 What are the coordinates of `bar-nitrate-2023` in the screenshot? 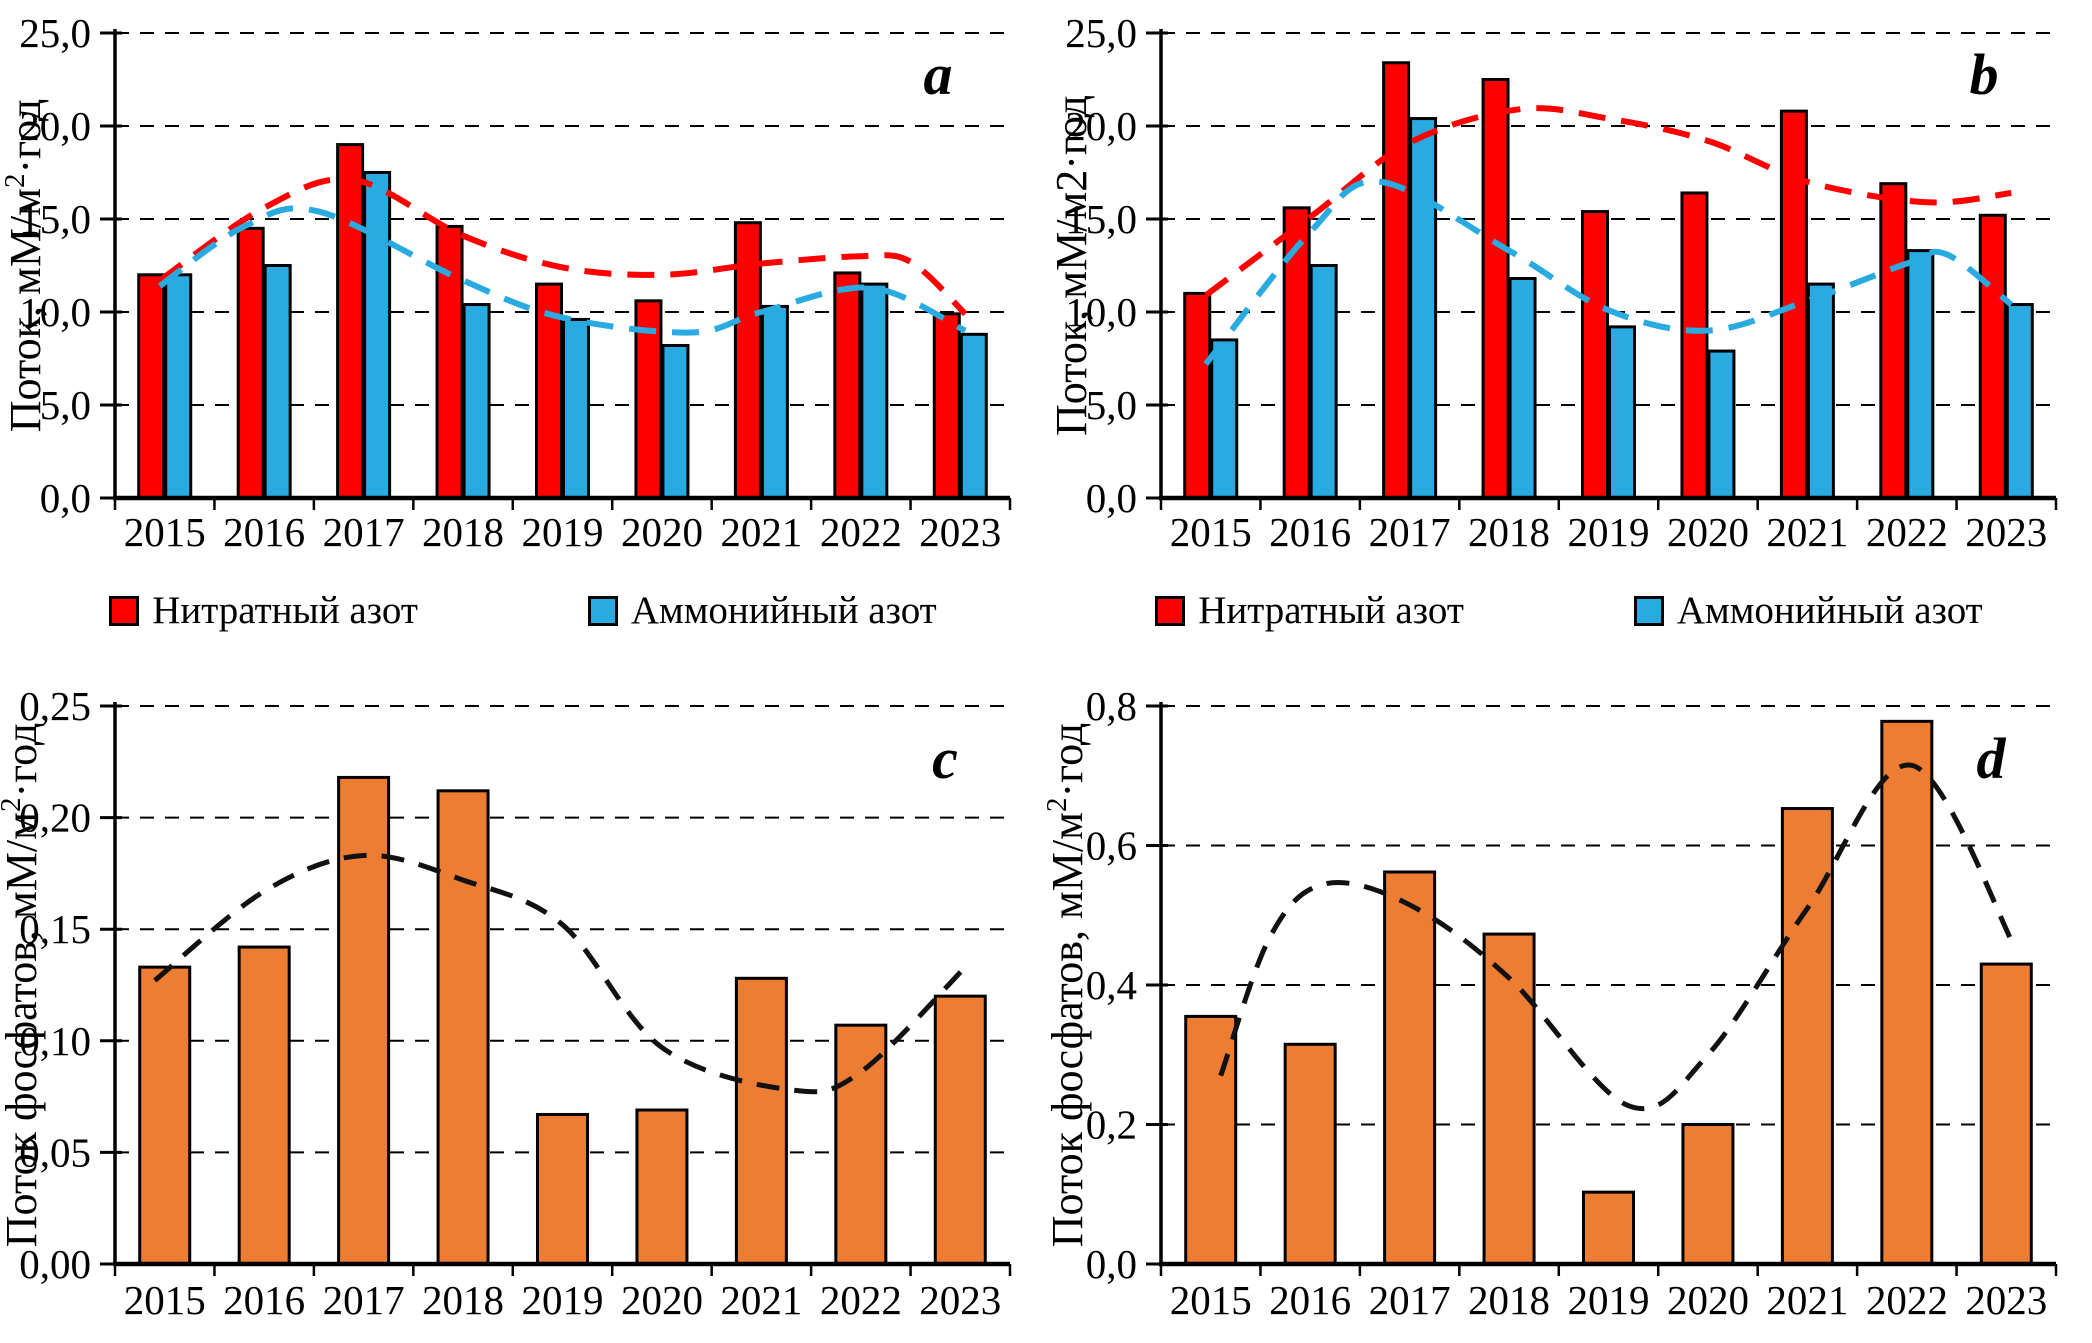 It's located at (946, 406).